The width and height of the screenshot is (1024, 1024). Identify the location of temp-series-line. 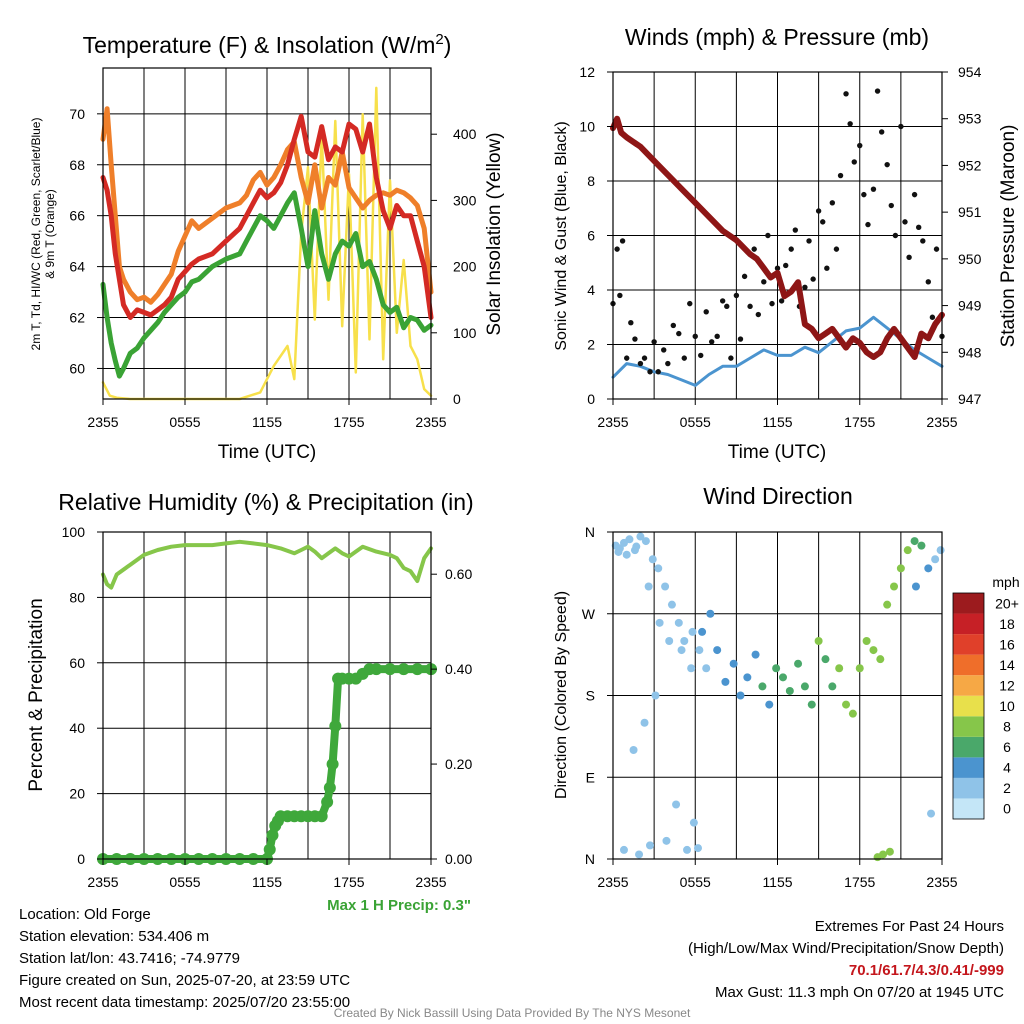
(267, 216).